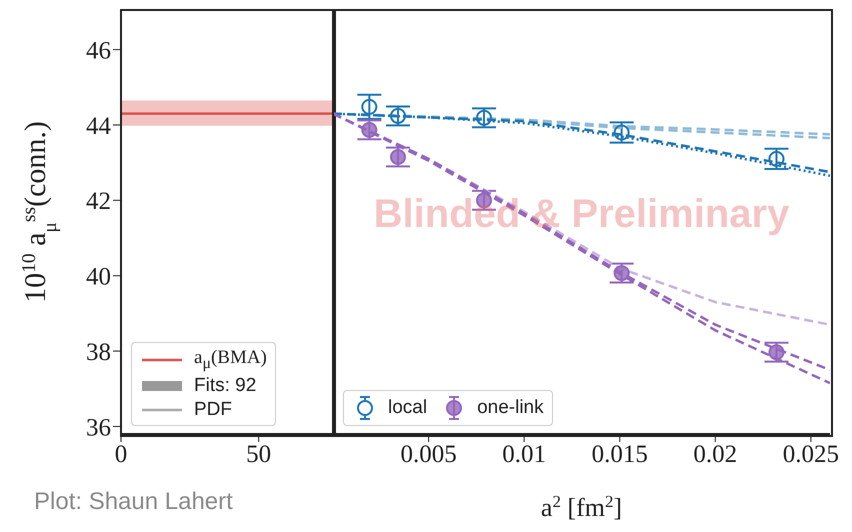  Describe the element at coordinates (98, 352) in the screenshot. I see `y-tick-label: 38` at that location.